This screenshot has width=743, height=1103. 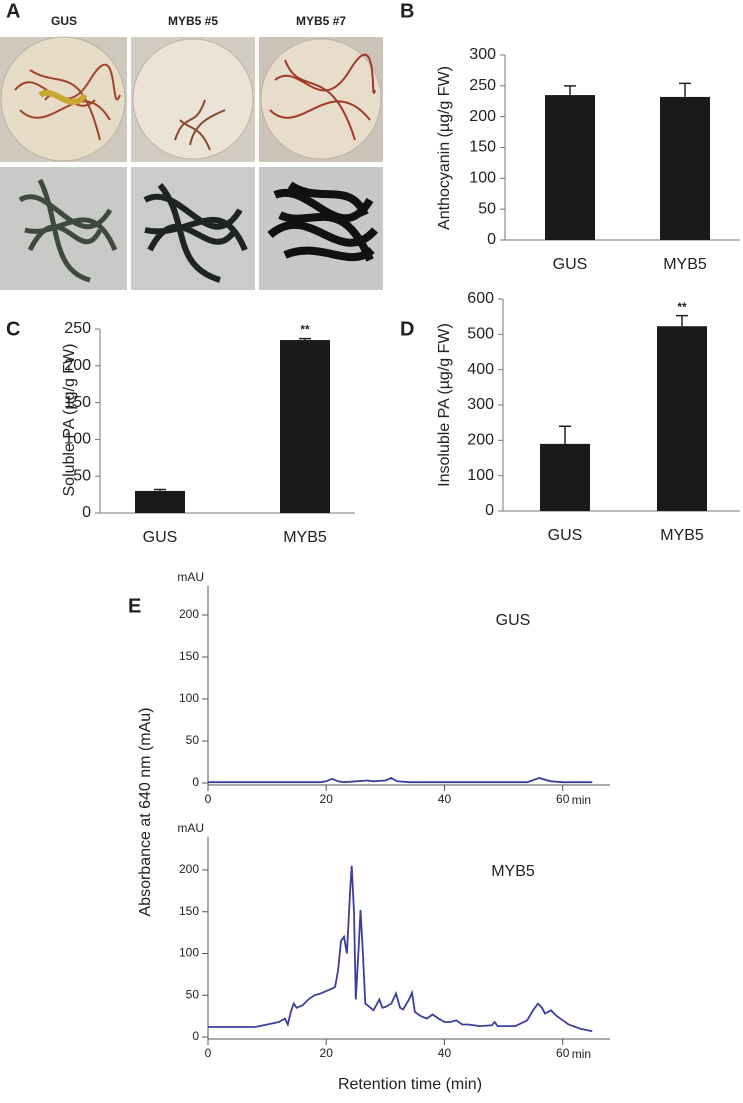 I want to click on x-axis-label: Retention time (min), so click(x=410, y=1084).